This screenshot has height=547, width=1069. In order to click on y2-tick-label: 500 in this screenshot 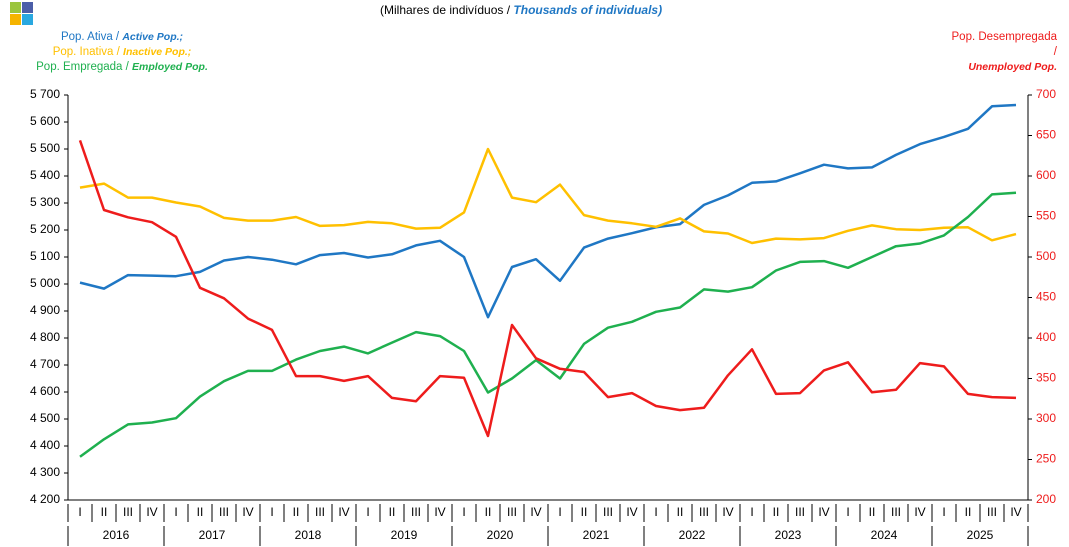, I will do `click(1046, 256)`.